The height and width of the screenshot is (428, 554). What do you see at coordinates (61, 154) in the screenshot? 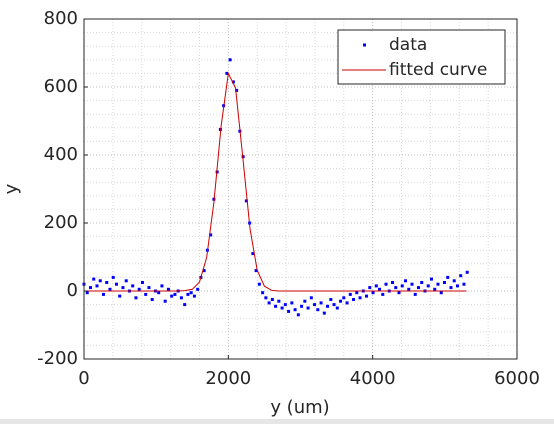
I see `y-tick-label: 400` at bounding box center [61, 154].